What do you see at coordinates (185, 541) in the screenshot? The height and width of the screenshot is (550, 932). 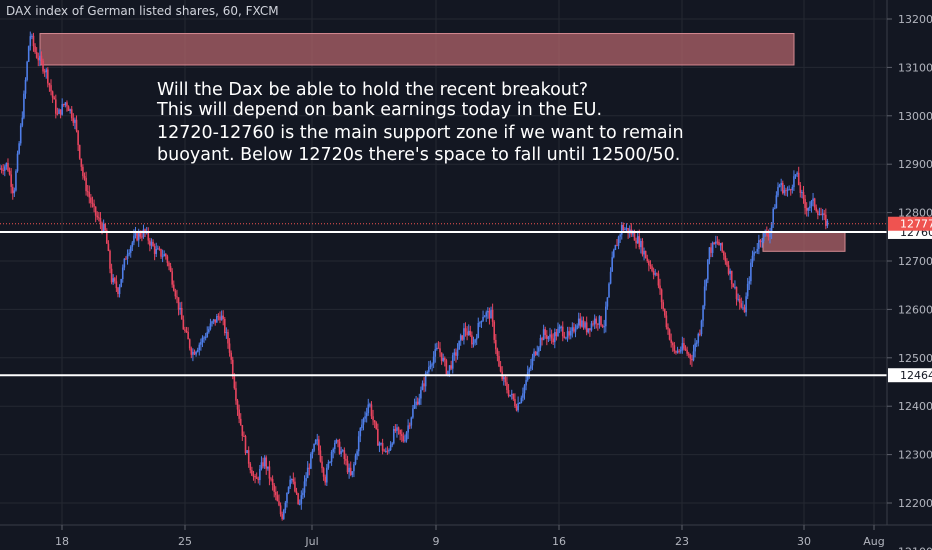 I see `x-tick-label: 25` at bounding box center [185, 541].